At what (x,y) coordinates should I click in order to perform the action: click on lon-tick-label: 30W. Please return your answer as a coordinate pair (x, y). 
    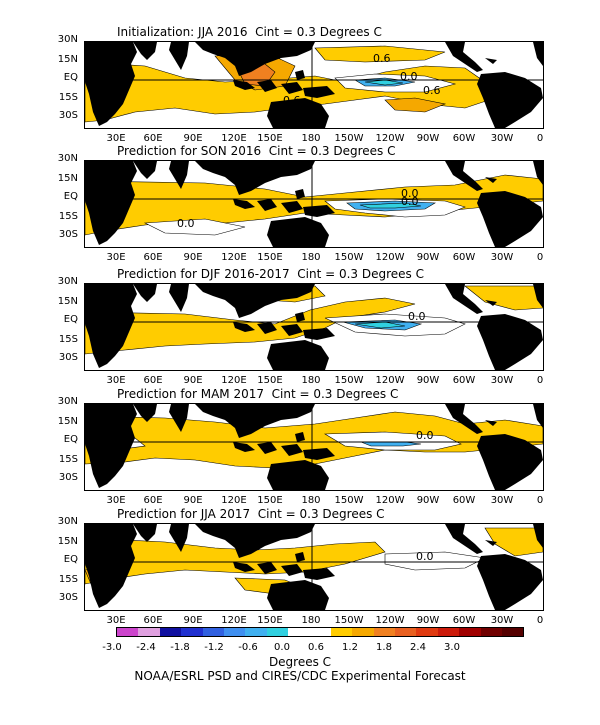
    Looking at the image, I should click on (502, 380).